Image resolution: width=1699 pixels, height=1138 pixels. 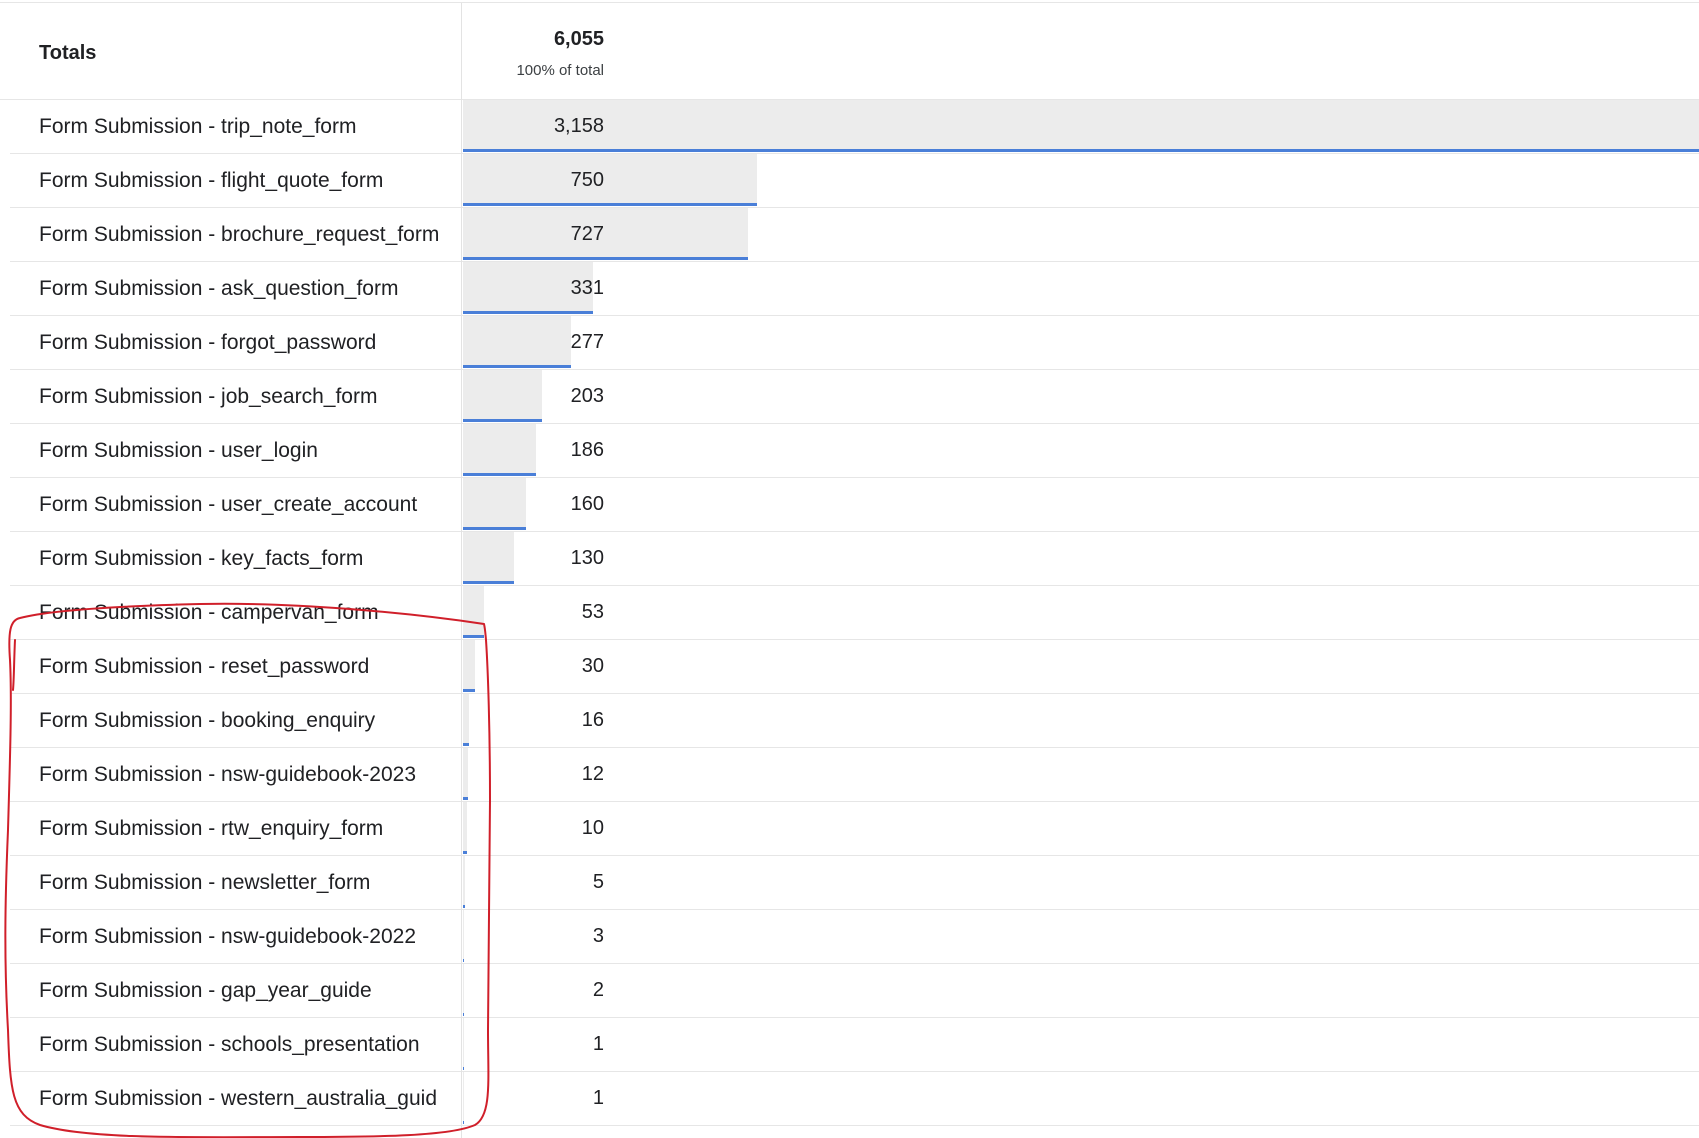 What do you see at coordinates (849, 721) in the screenshot?
I see `table-row: Form Submission - booking_enquiry 16` at bounding box center [849, 721].